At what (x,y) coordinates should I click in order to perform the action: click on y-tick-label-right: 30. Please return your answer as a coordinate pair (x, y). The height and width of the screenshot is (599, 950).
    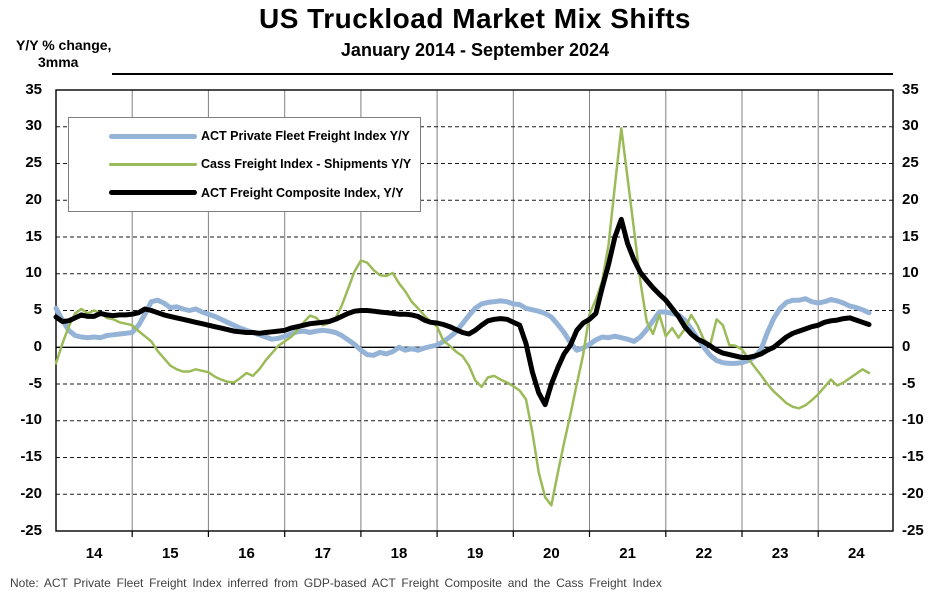
    Looking at the image, I should click on (910, 126).